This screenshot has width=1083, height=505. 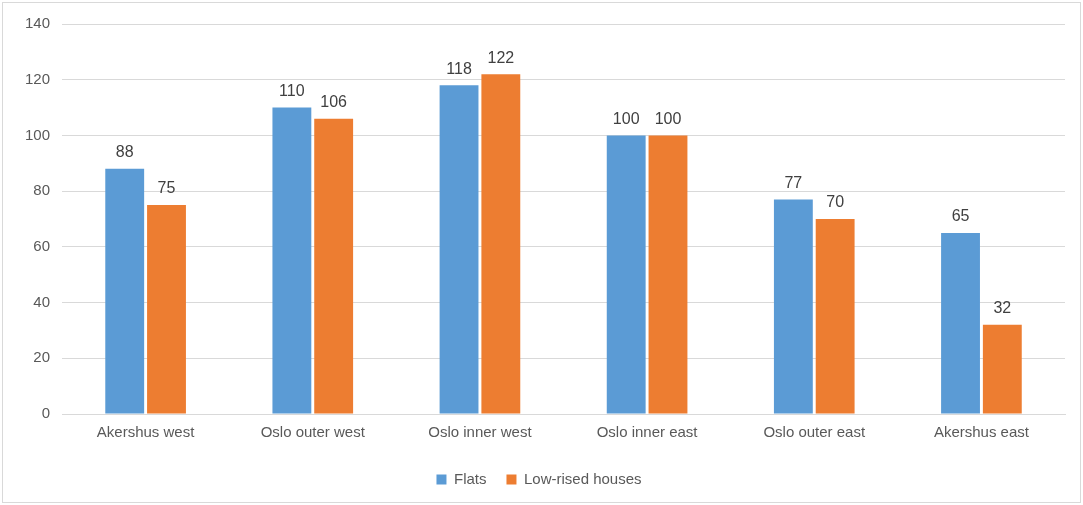 What do you see at coordinates (42, 190) in the screenshot?
I see `y-tick-label: 80` at bounding box center [42, 190].